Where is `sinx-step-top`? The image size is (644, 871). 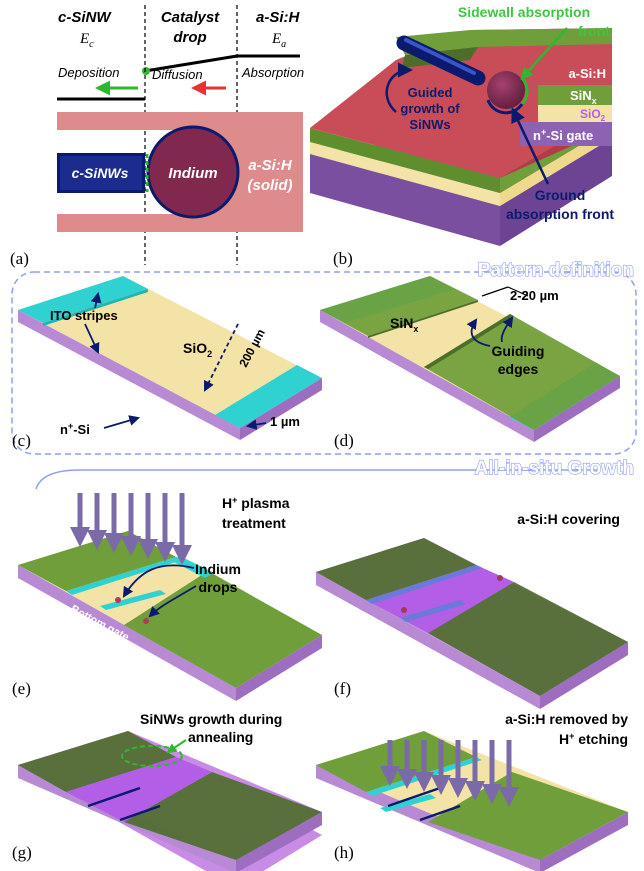 sinx-step-top is located at coordinates (504, 41).